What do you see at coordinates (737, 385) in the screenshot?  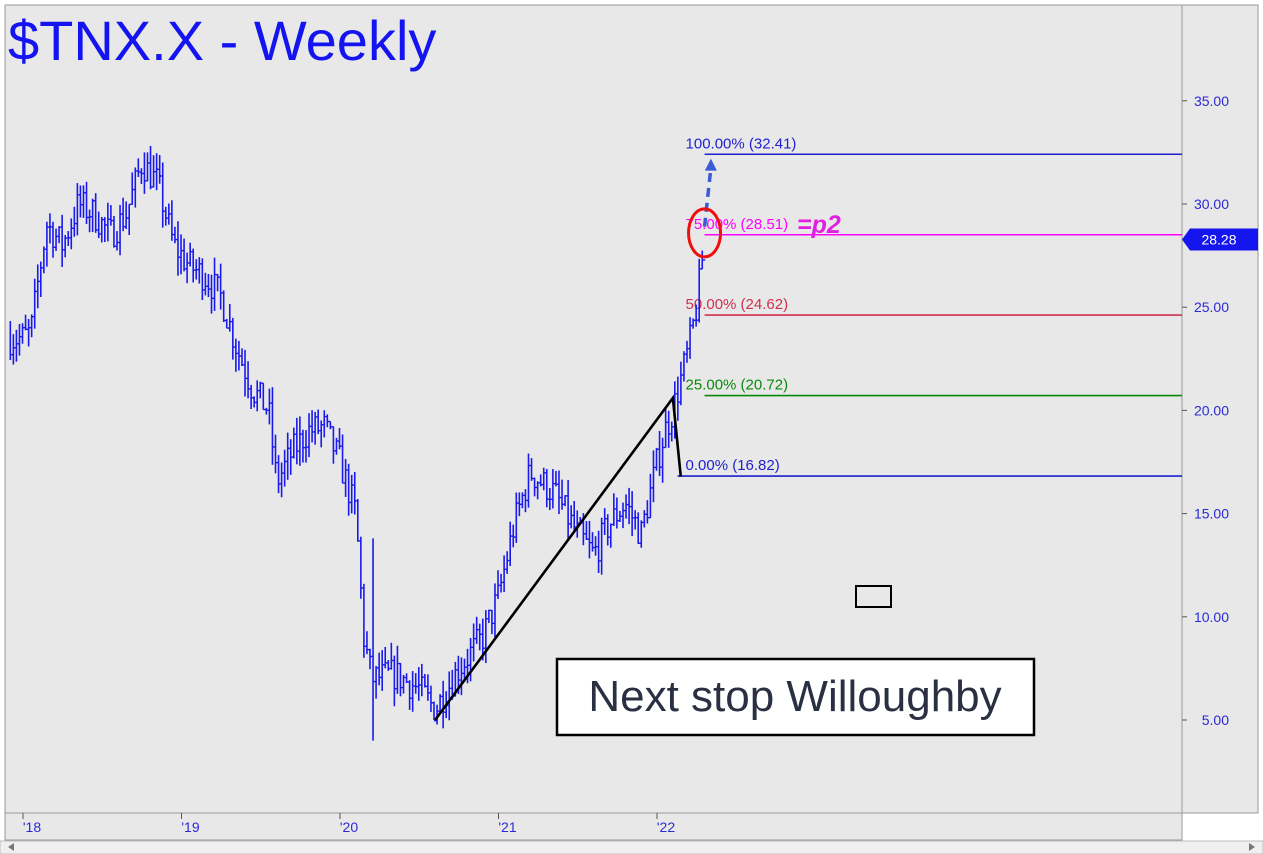 I see `fib-level-label: 25.00% (20.72)` at bounding box center [737, 385].